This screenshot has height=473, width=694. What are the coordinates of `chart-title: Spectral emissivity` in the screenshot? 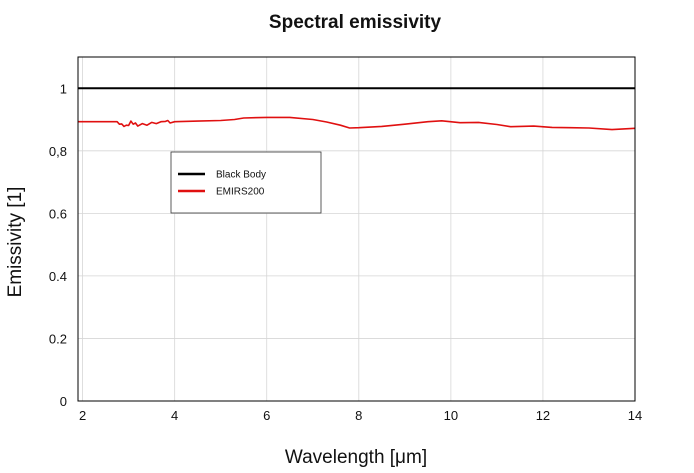 It's located at (355, 22).